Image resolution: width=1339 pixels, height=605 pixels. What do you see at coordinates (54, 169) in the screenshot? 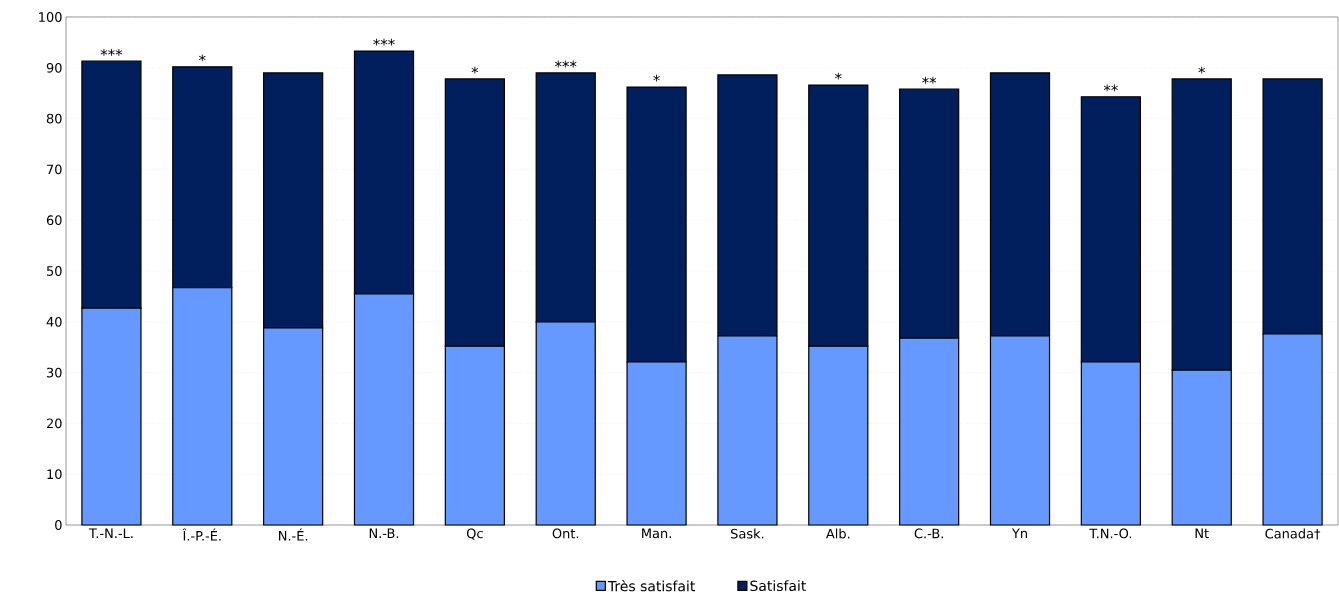
I see `y-tick-label: 70` at bounding box center [54, 169].